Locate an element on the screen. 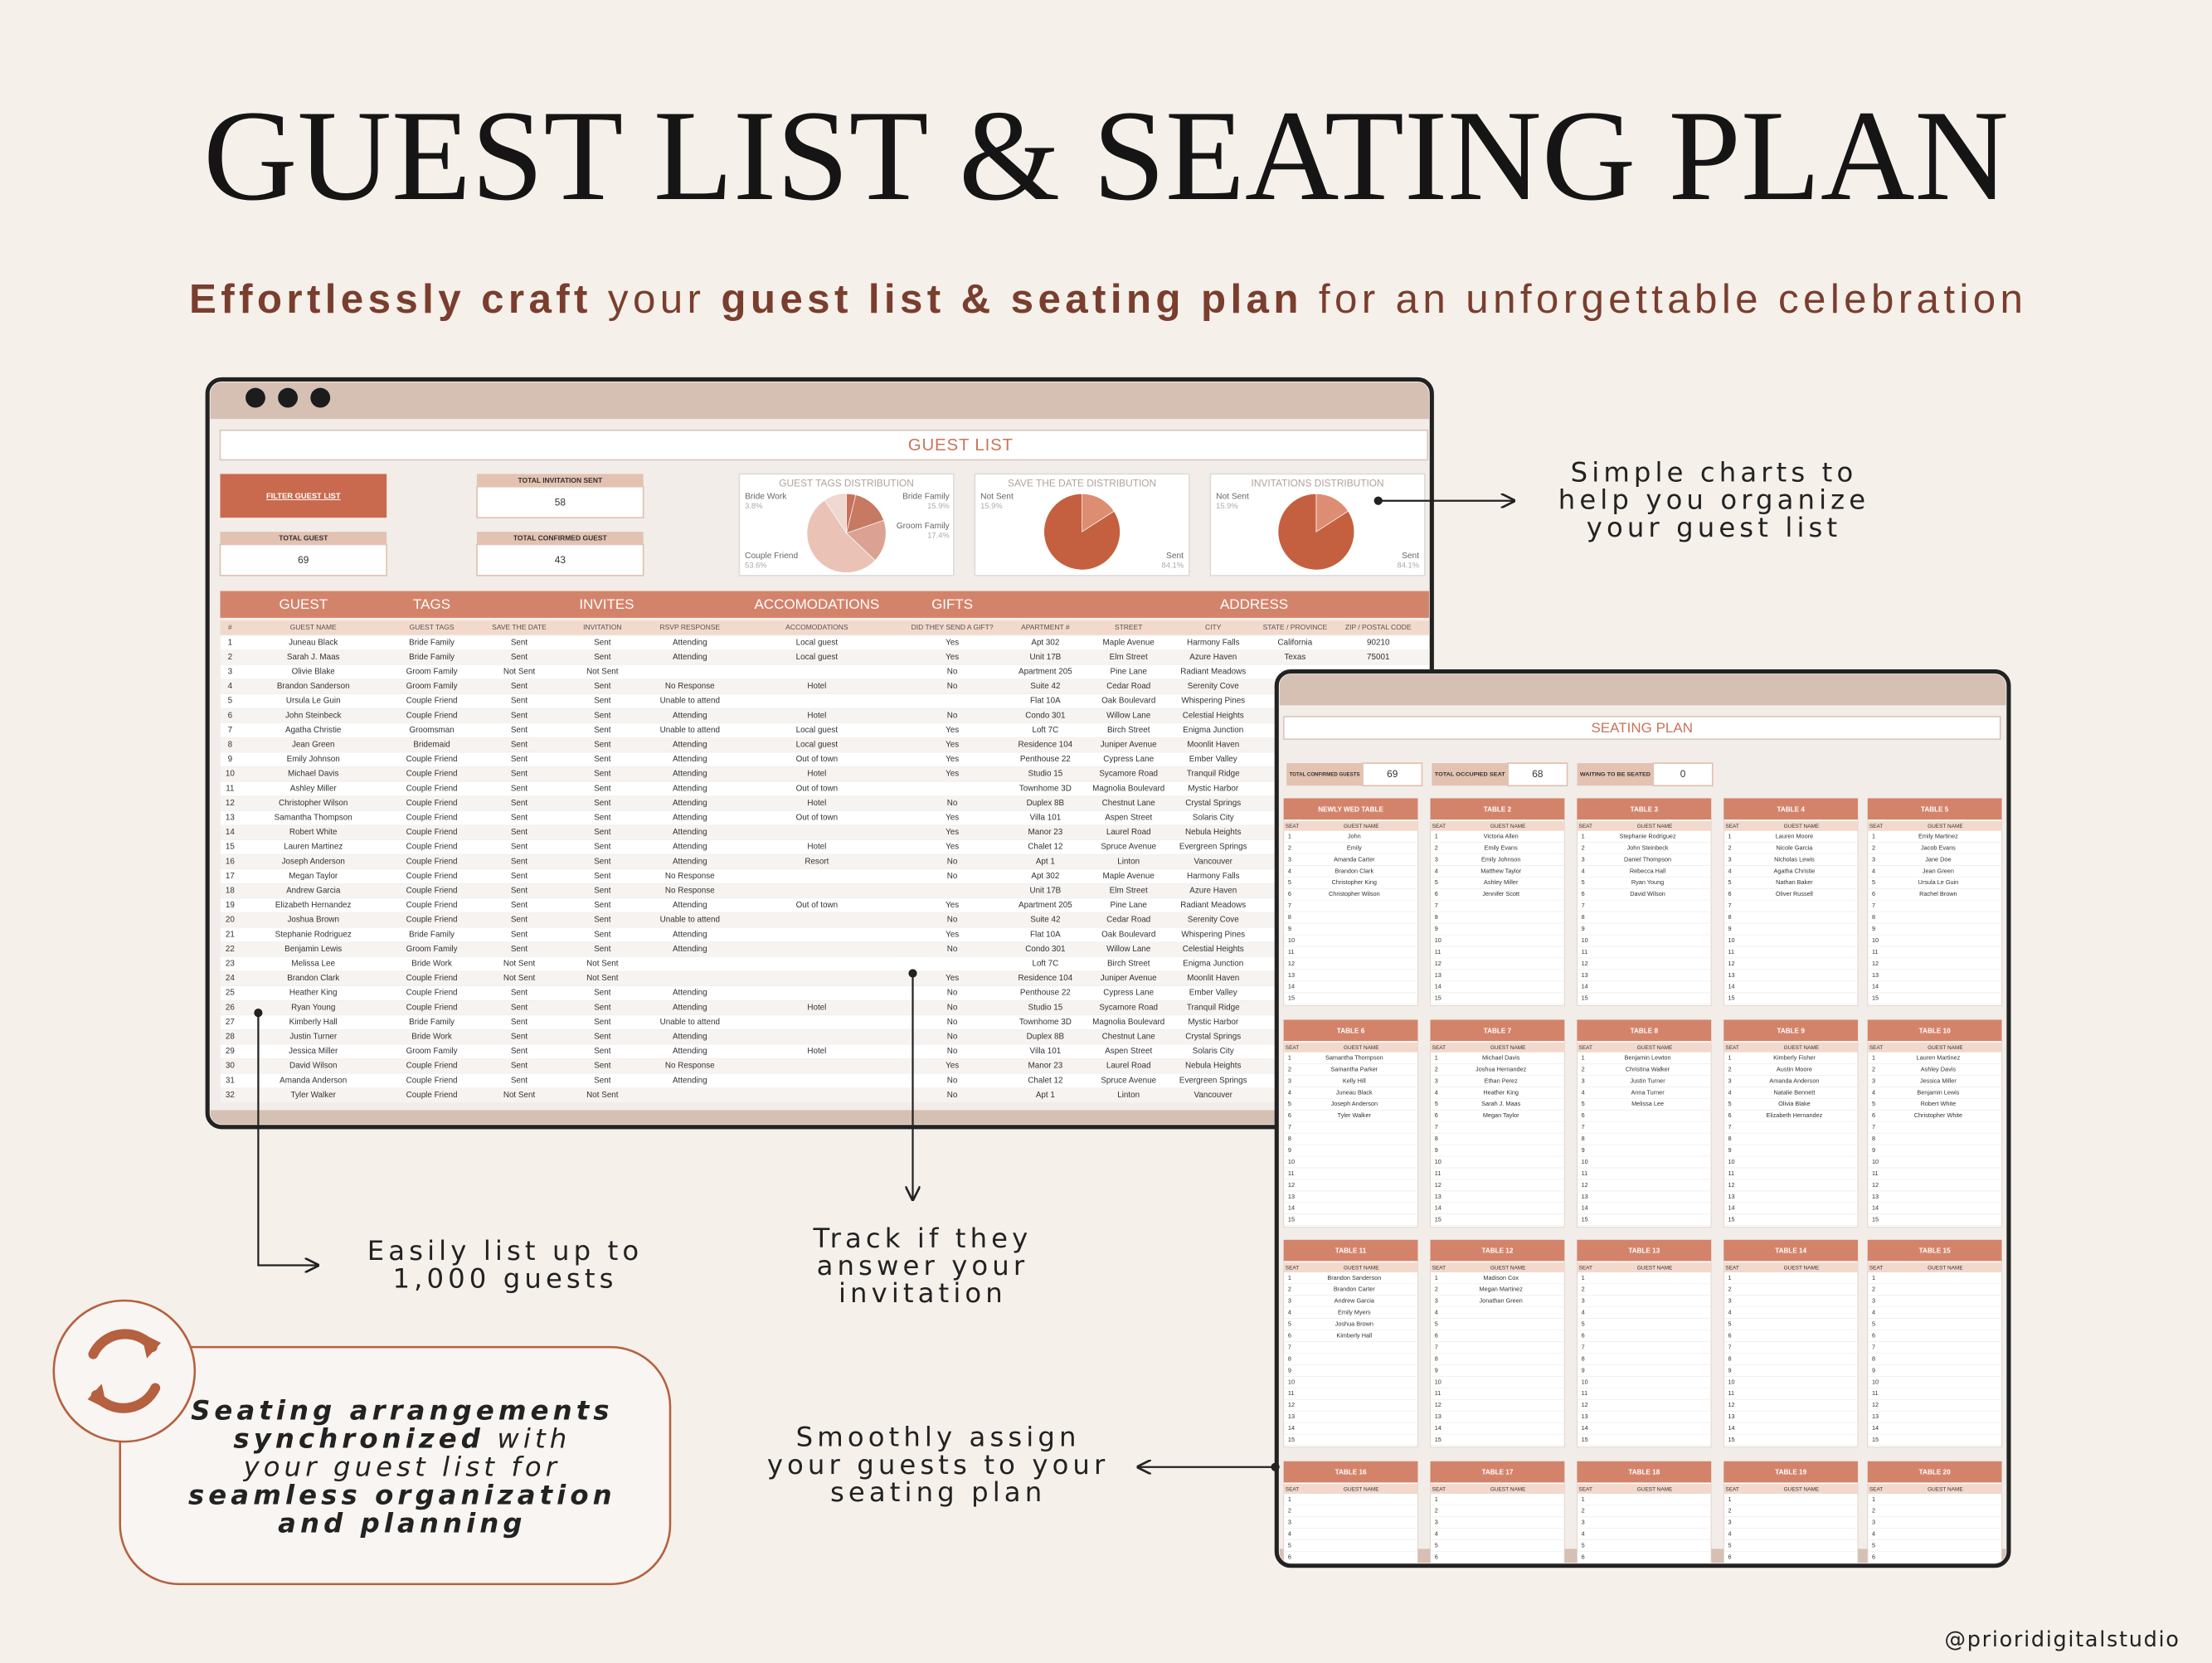  table-cell: Hotel is located at coordinates (816, 1008).